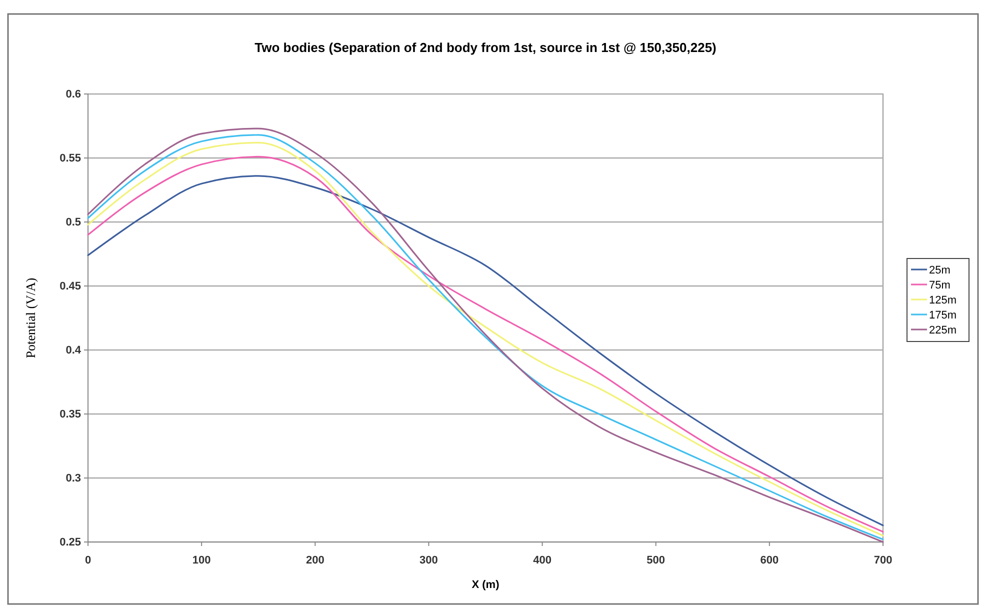 This screenshot has height=609, width=982. I want to click on x-tick-label: 500, so click(656, 560).